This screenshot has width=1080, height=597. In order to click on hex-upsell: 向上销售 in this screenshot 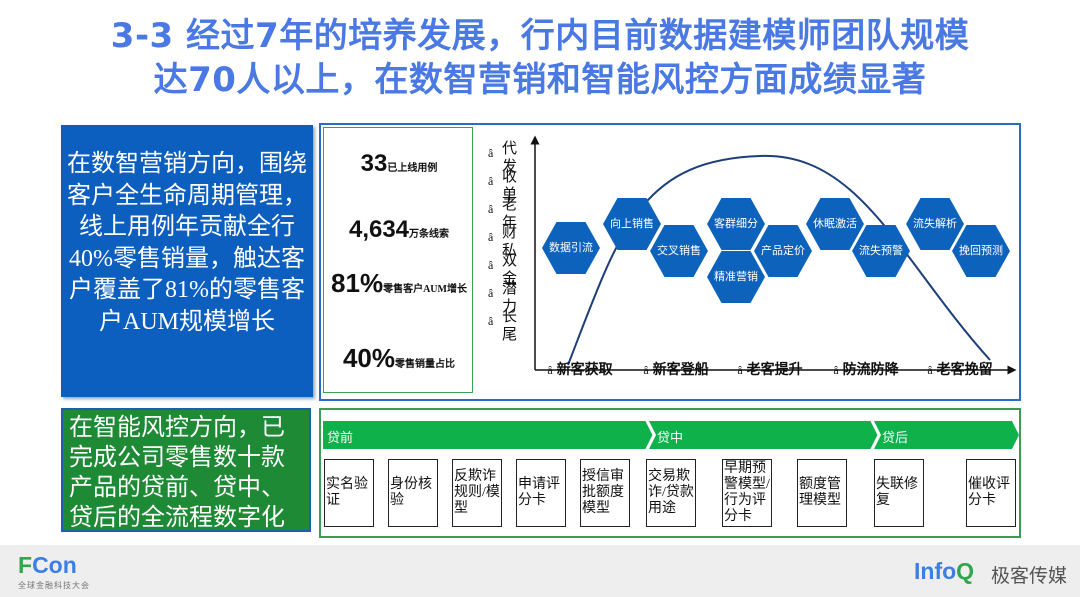, I will do `click(632, 224)`.